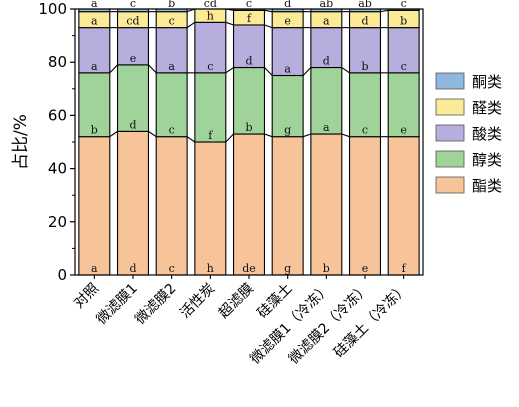 The width and height of the screenshot is (519, 407). I want to click on significance-letter-4-3: c, so click(172, 21).